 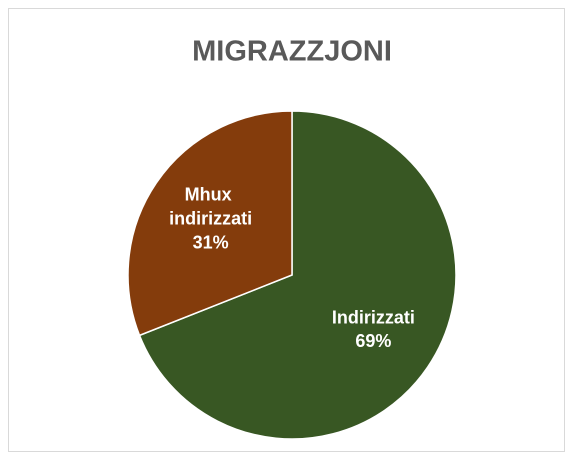 What do you see at coordinates (210, 206) in the screenshot?
I see `slice-label: Mhux indirizzati` at bounding box center [210, 206].